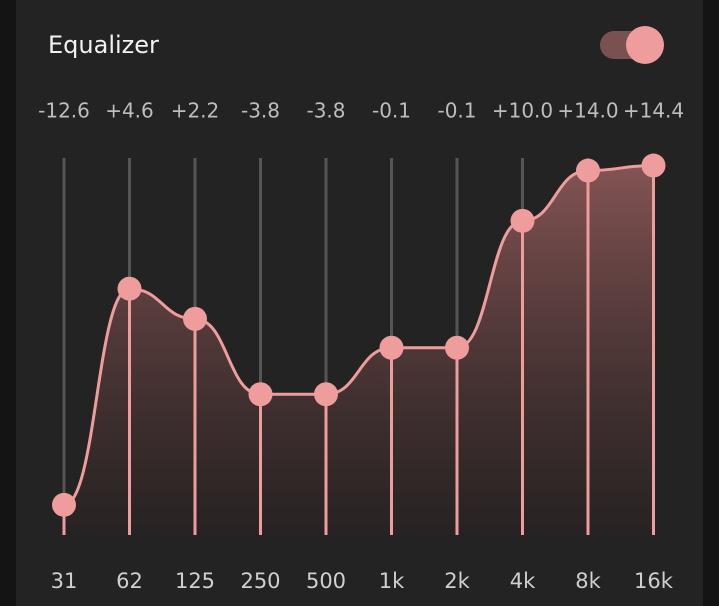  Describe the element at coordinates (326, 581) in the screenshot. I see `band-label: 500` at that location.